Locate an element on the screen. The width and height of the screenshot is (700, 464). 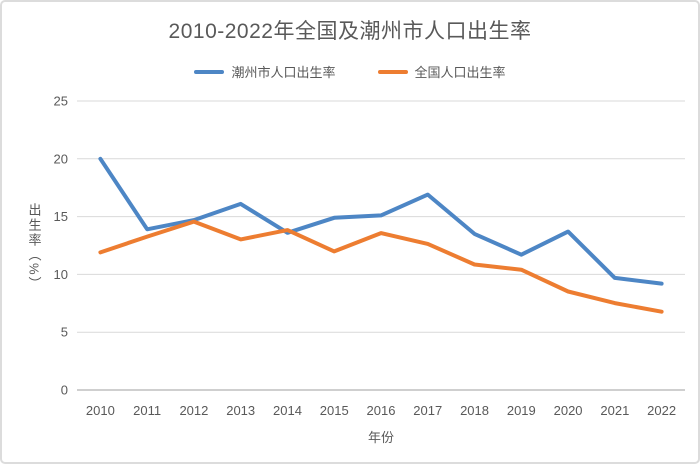
y-tick-label: 25 is located at coordinates (61, 101).